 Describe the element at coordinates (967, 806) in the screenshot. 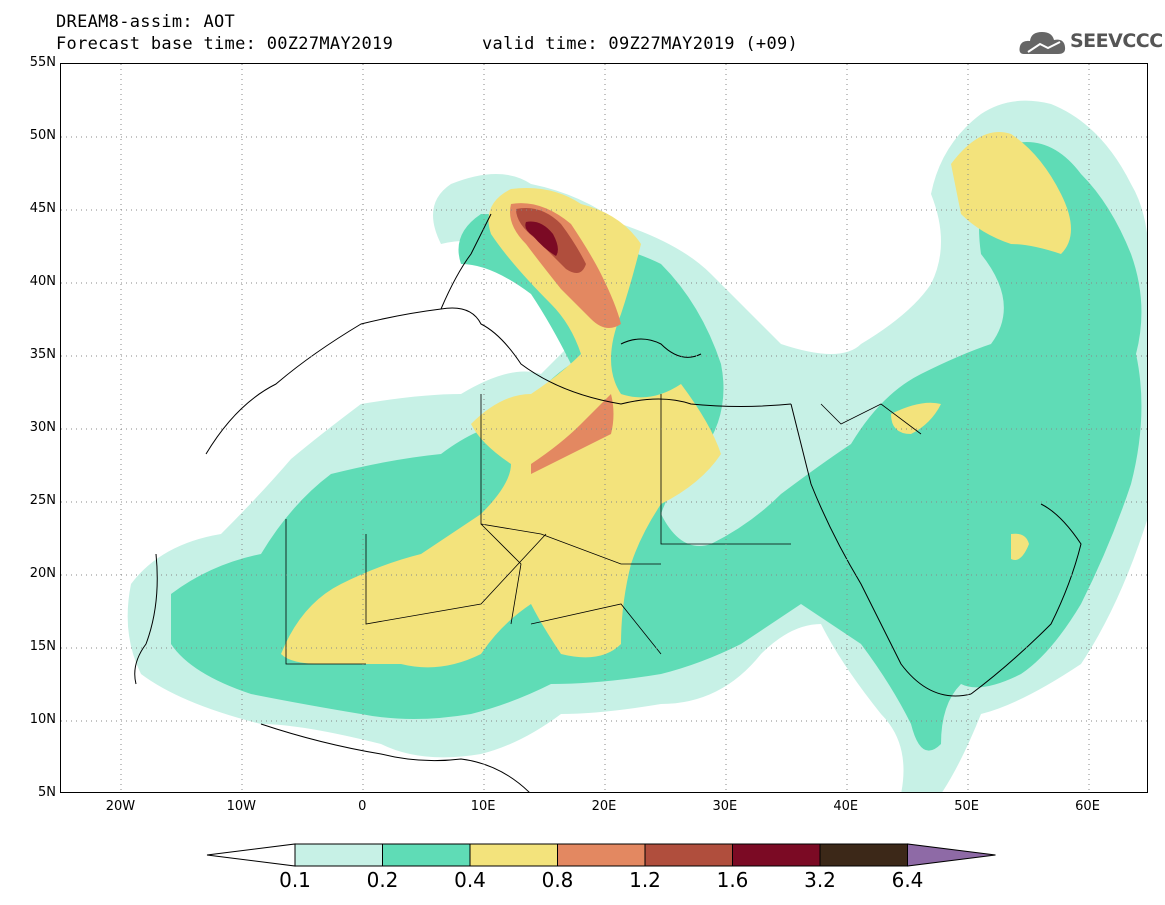

I see `lon-label: 50E` at that location.